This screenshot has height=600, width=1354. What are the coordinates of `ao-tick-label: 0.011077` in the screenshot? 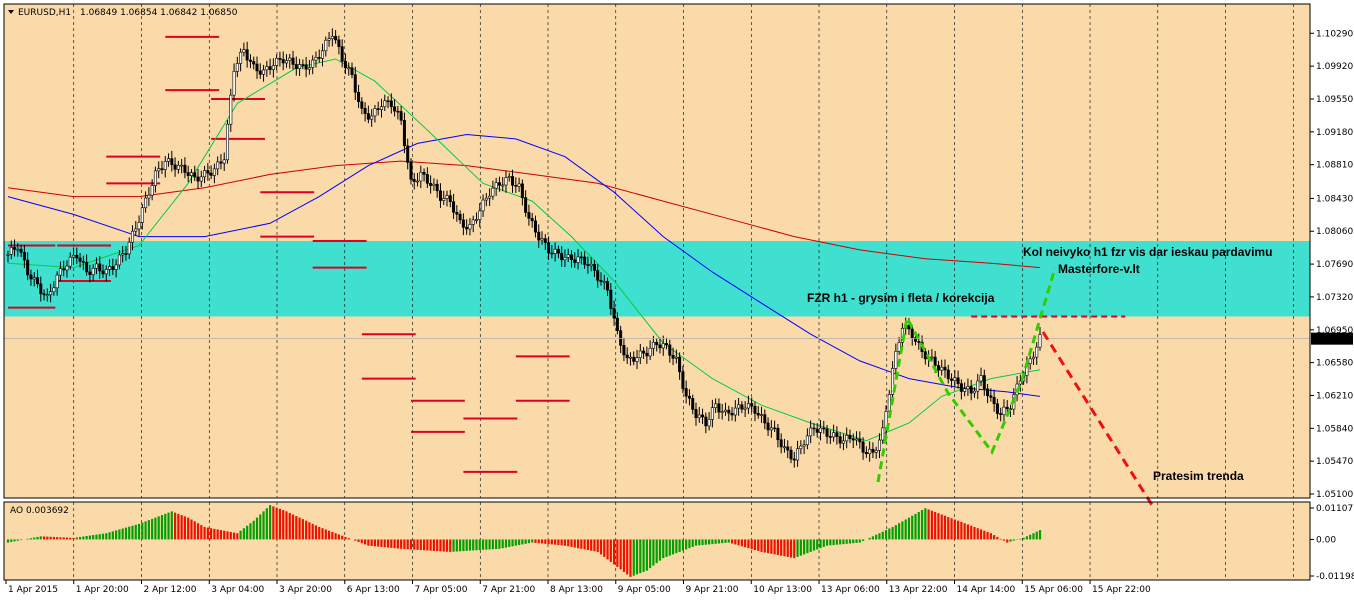 It's located at (1335, 509).